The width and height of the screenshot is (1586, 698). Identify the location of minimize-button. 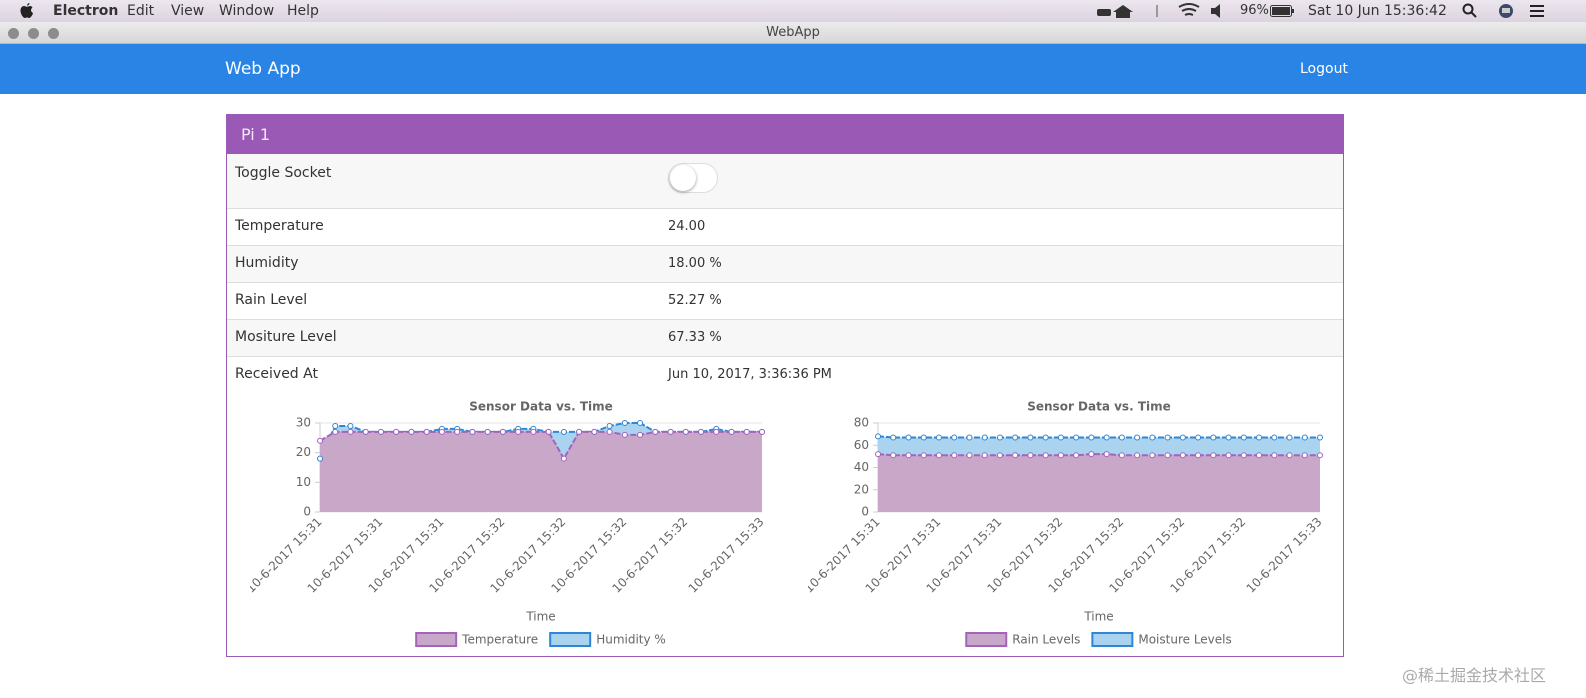
(33, 33).